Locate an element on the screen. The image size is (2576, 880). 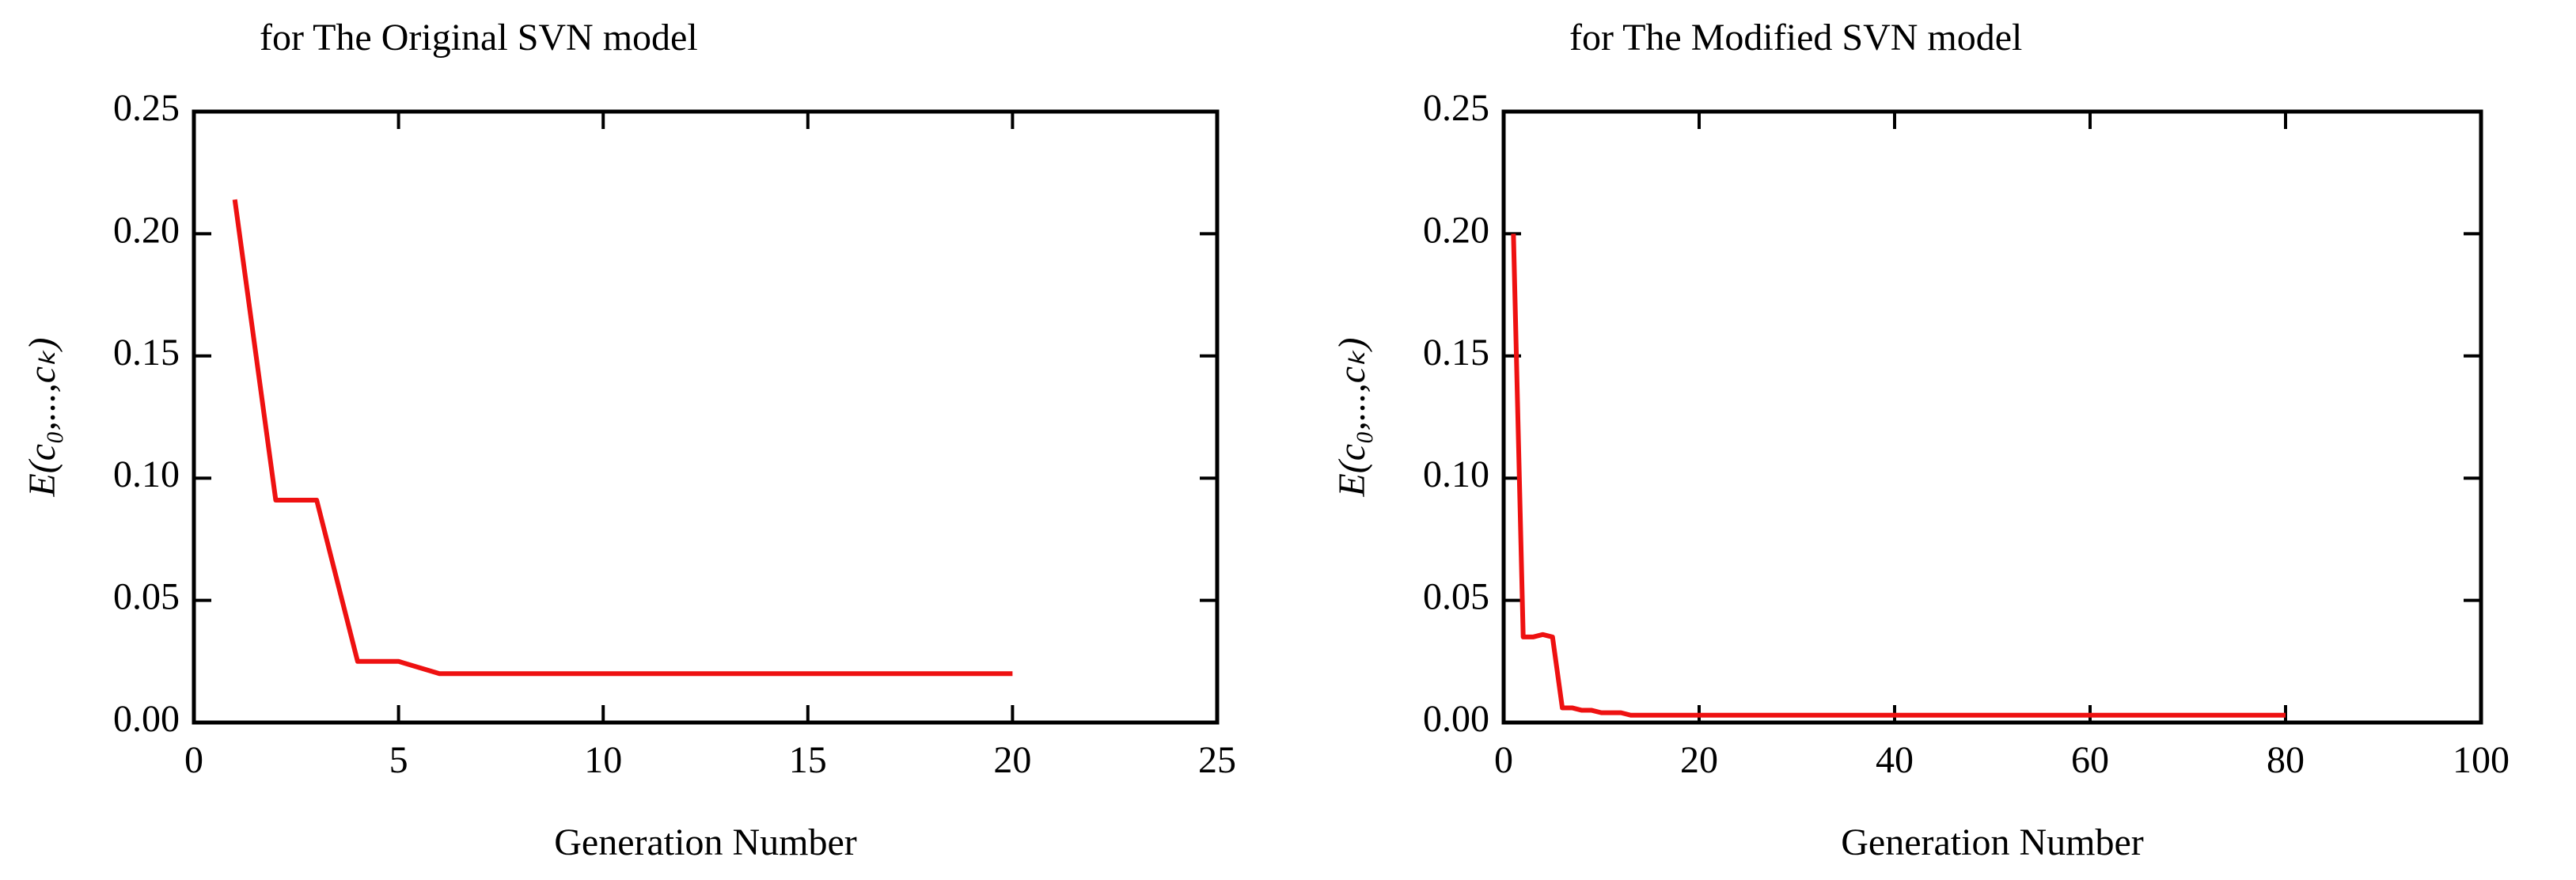
chart-title: for The Modified SVN model is located at coordinates (1795, 38).